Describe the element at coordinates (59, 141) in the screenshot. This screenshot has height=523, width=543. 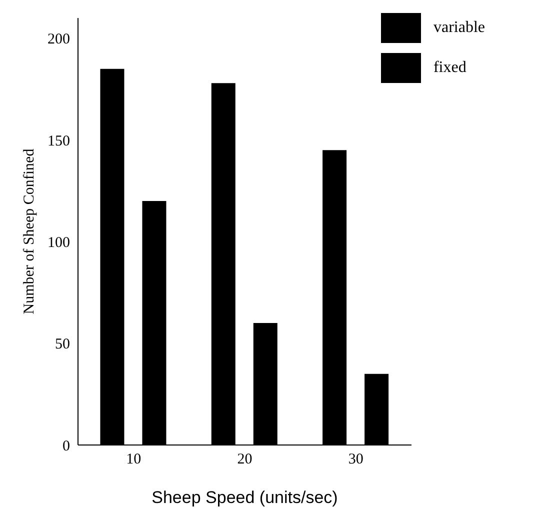
I see `y-tick-label: 150` at that location.